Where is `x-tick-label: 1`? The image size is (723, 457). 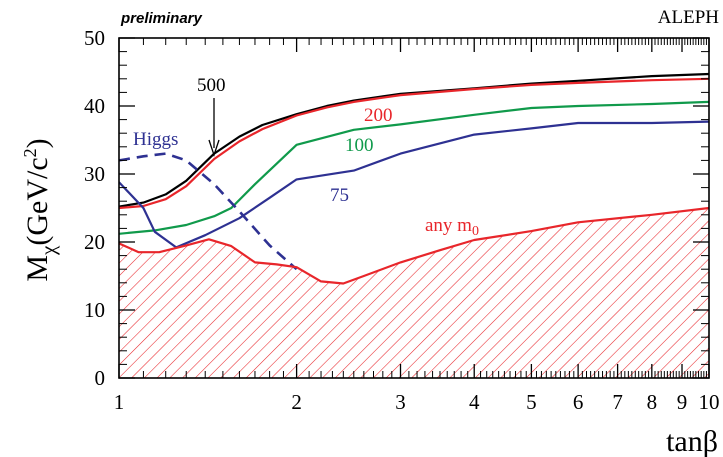 x-tick-label: 1 is located at coordinates (119, 402).